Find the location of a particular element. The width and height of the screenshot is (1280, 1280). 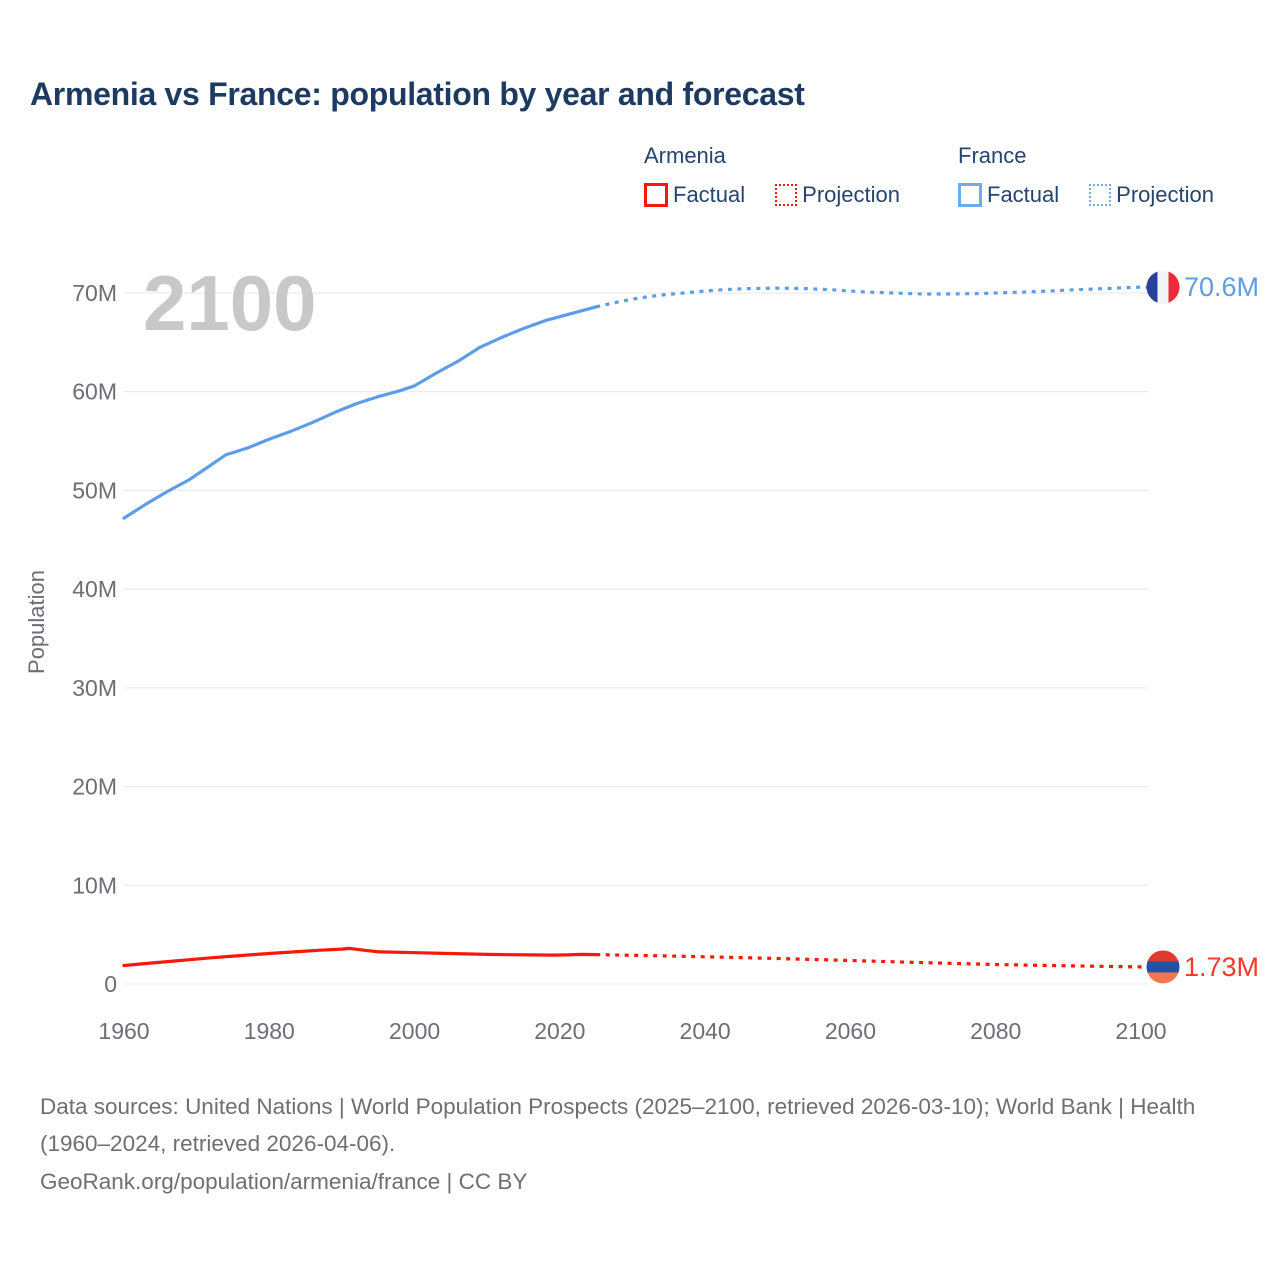

series-line-armenia-projection is located at coordinates (872, 961).